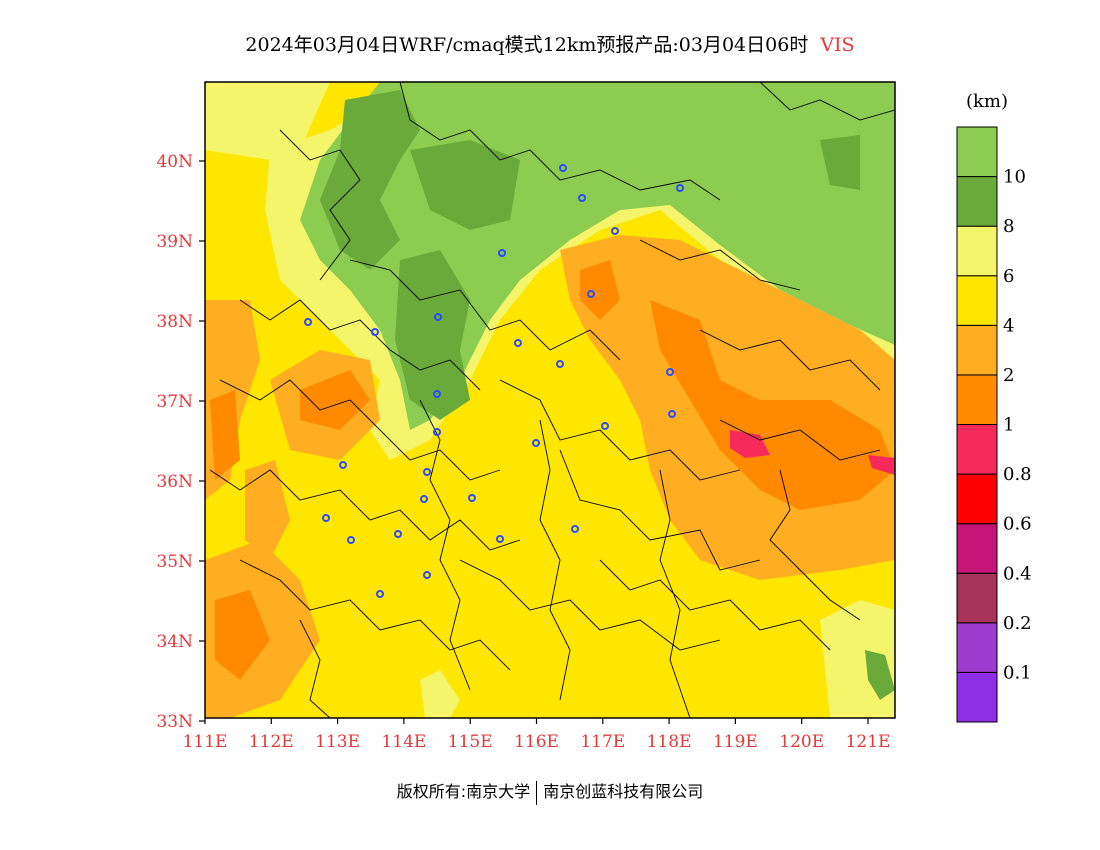 The height and width of the screenshot is (850, 1100). I want to click on lat-label: 38N, so click(174, 322).